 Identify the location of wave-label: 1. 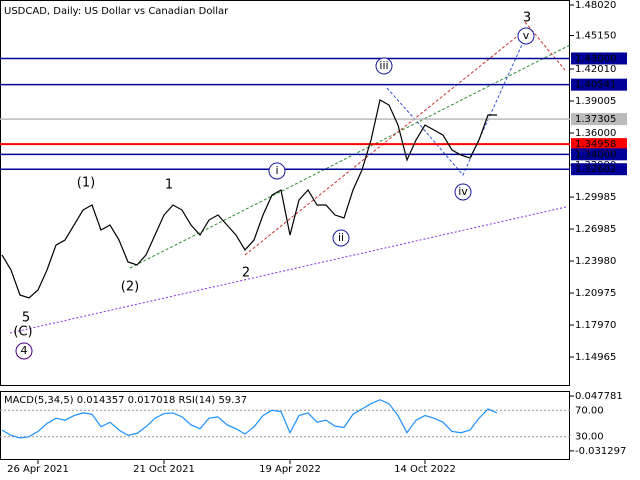
(169, 185).